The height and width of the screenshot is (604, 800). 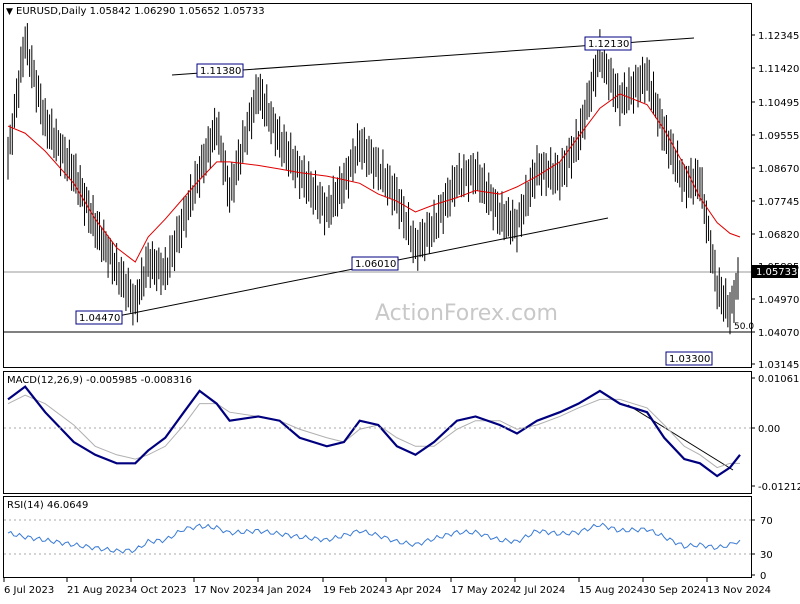 I want to click on x-tick-label: 21 Aug 2023, so click(x=99, y=590).